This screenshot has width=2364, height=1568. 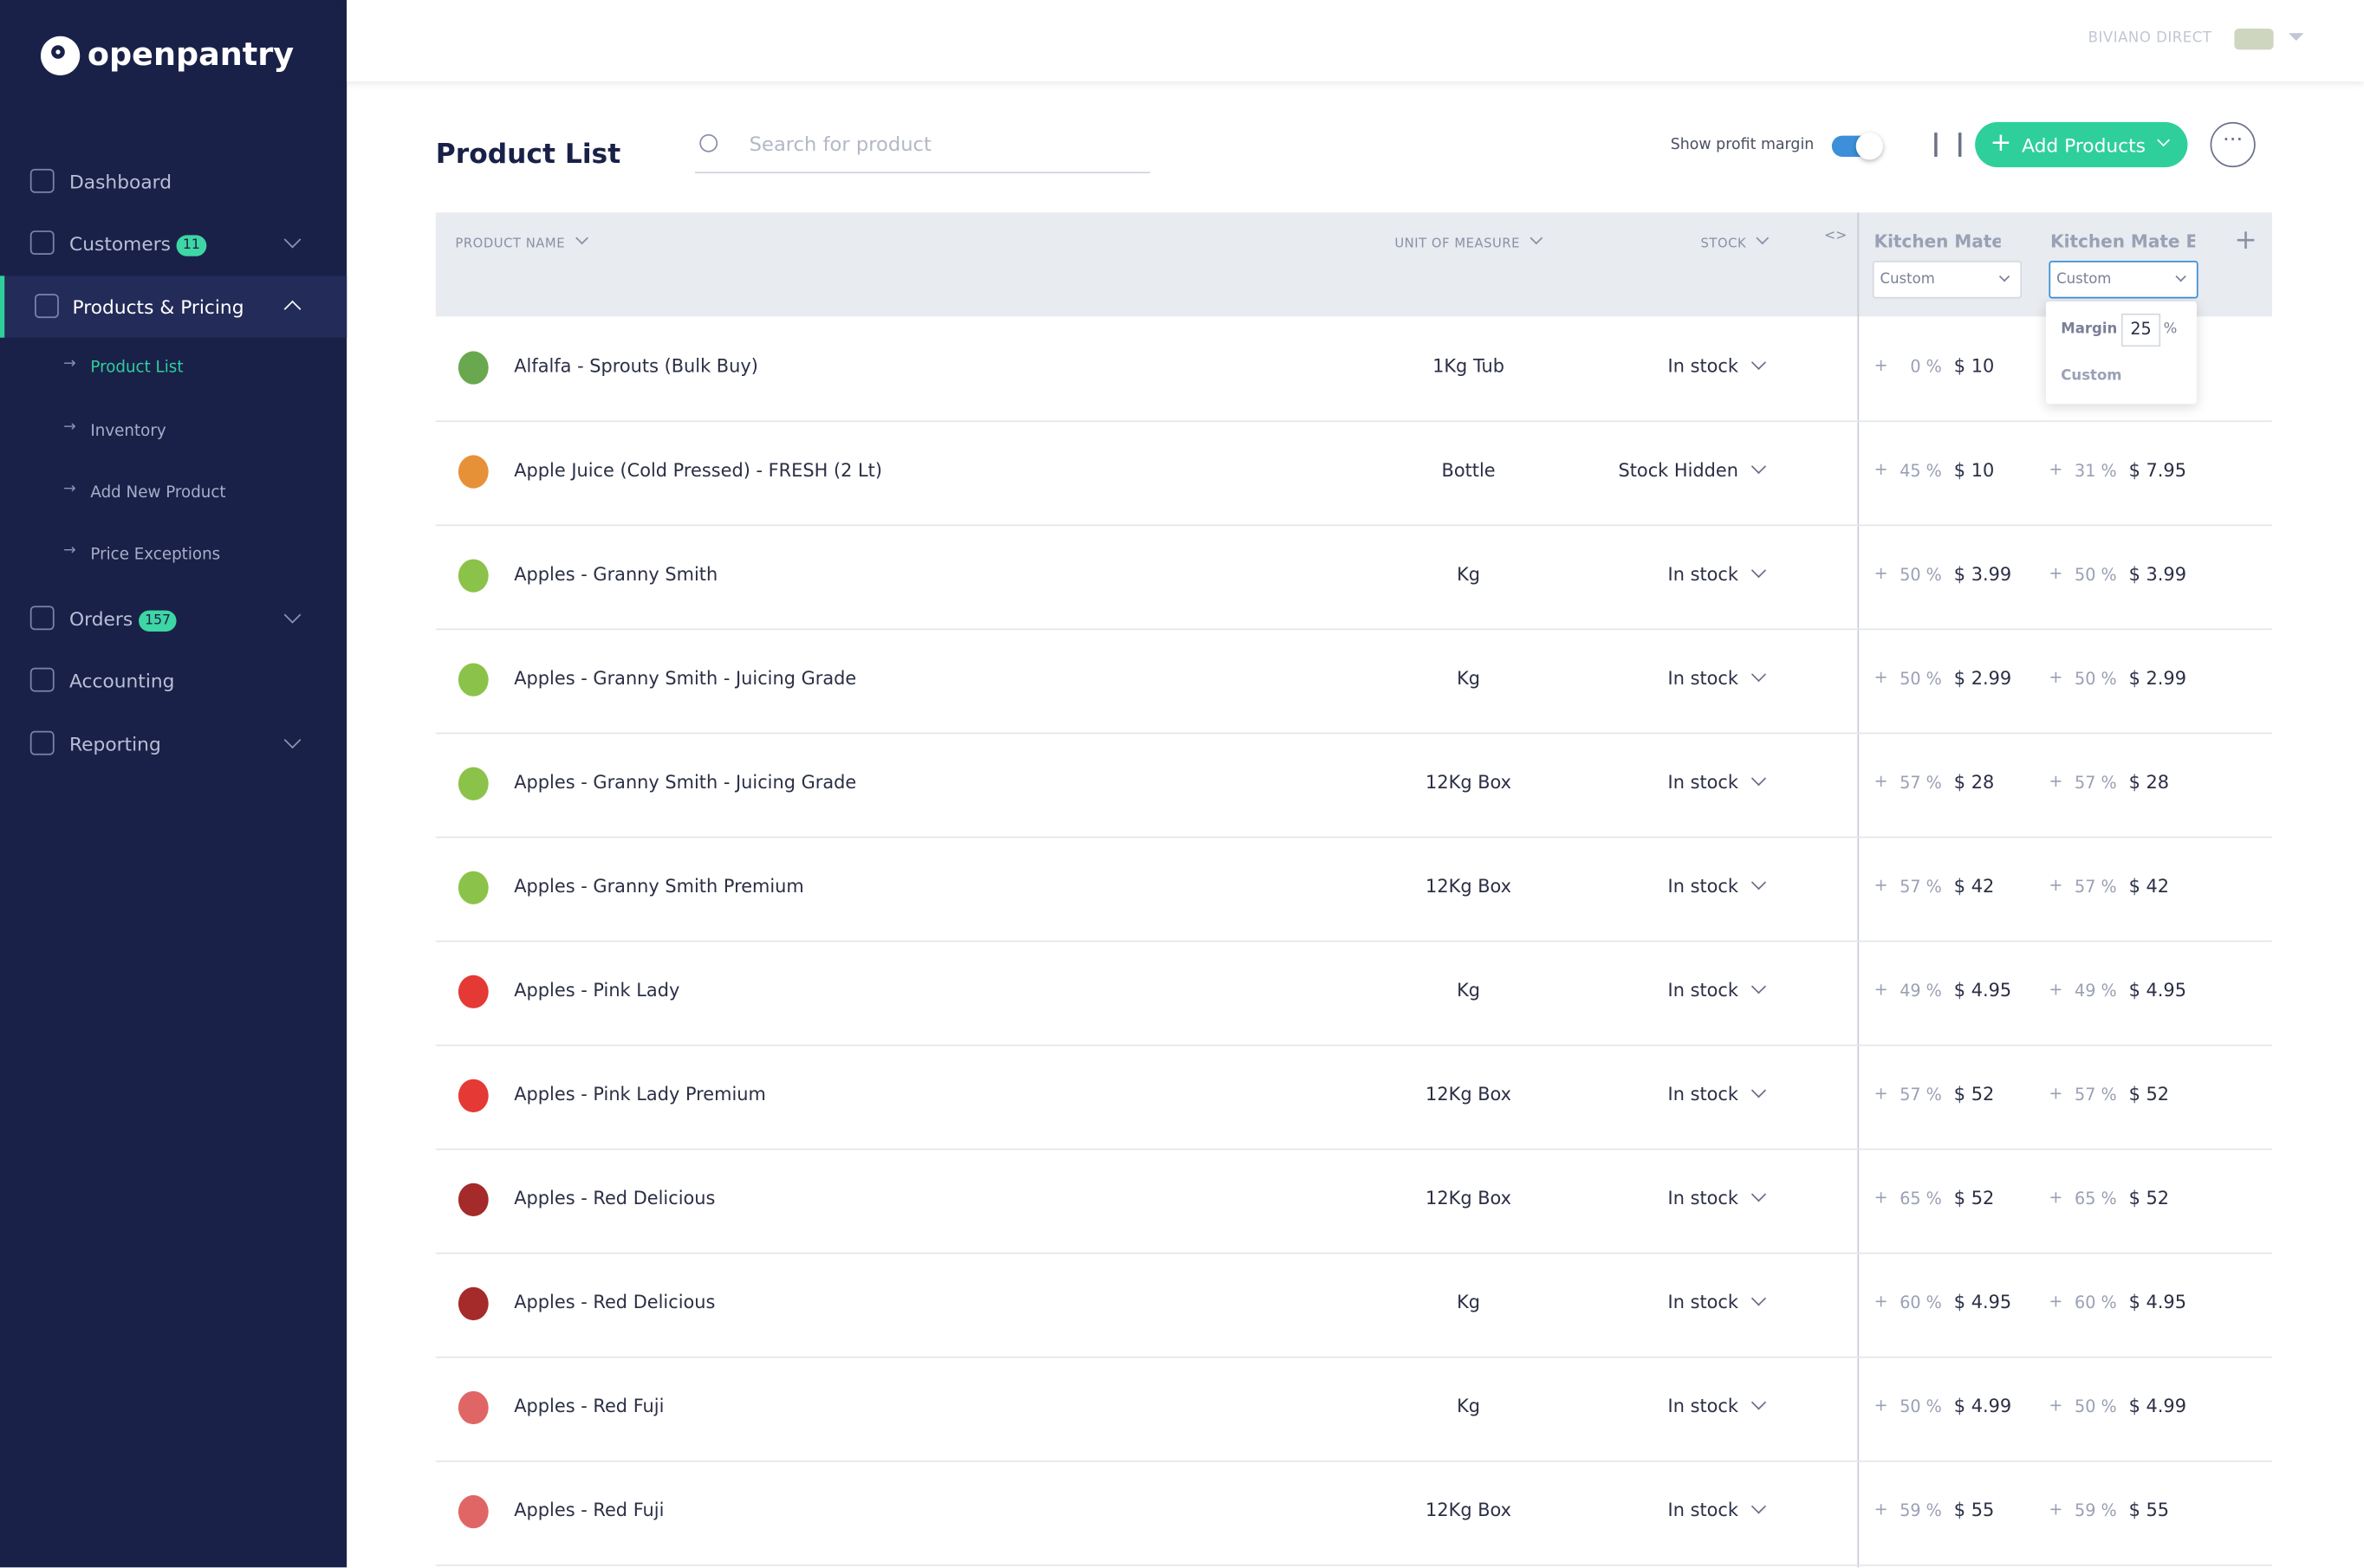 What do you see at coordinates (2081, 144) in the screenshot?
I see `add-products-button: + Add Products` at bounding box center [2081, 144].